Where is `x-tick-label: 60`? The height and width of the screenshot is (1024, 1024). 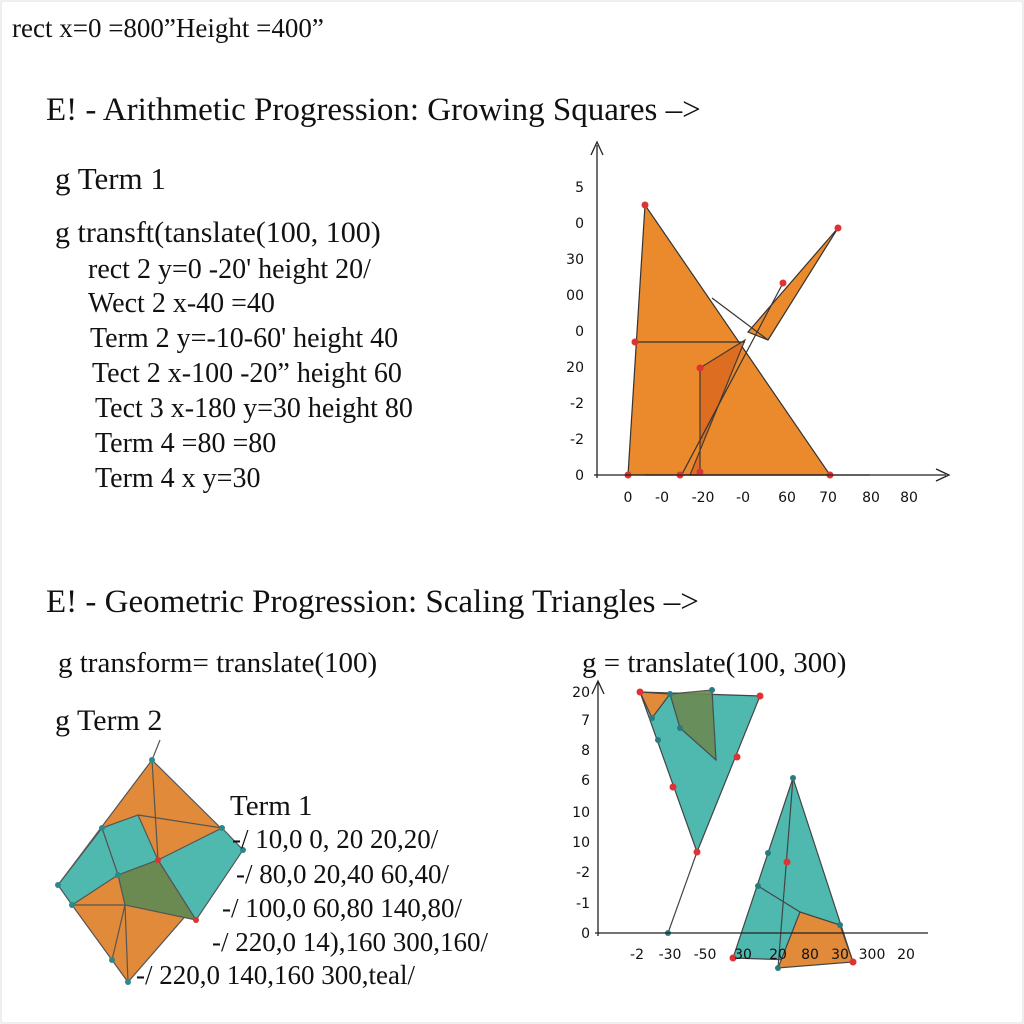 x-tick-label: 60 is located at coordinates (787, 498).